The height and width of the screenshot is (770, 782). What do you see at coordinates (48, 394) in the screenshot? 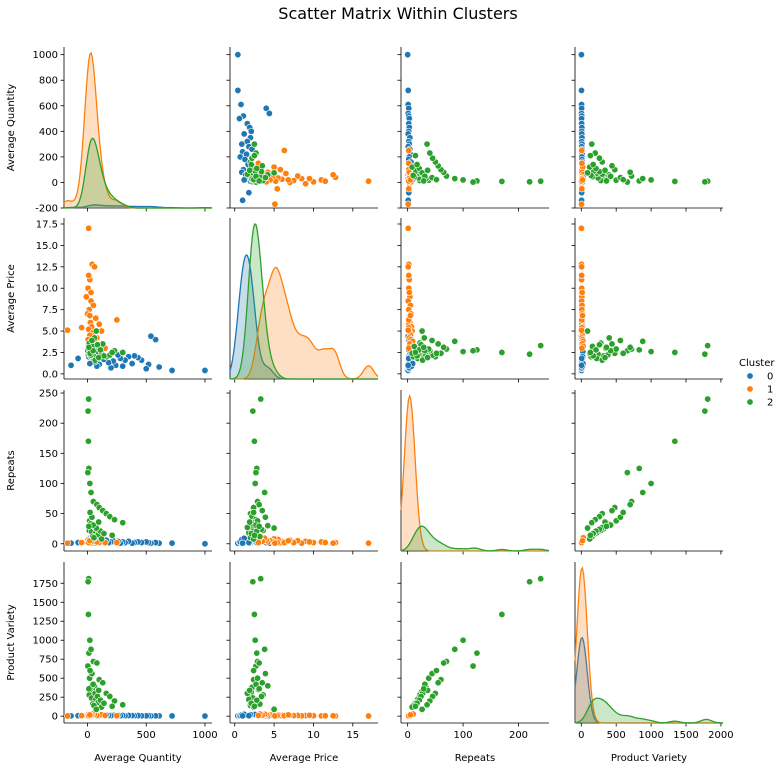
I see `y-tick-label: 250` at bounding box center [48, 394].